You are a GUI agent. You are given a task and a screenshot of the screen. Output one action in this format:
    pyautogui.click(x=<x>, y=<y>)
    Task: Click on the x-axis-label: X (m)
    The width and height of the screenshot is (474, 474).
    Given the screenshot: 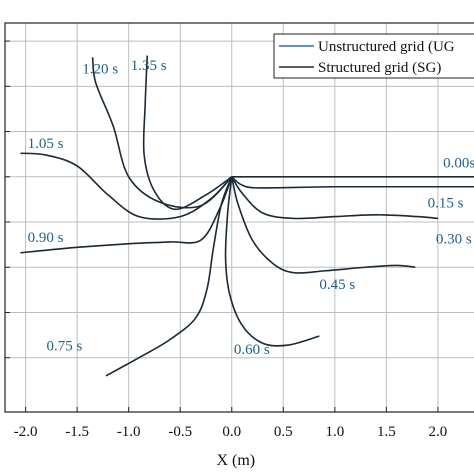 What is the action you would take?
    pyautogui.click(x=235, y=460)
    